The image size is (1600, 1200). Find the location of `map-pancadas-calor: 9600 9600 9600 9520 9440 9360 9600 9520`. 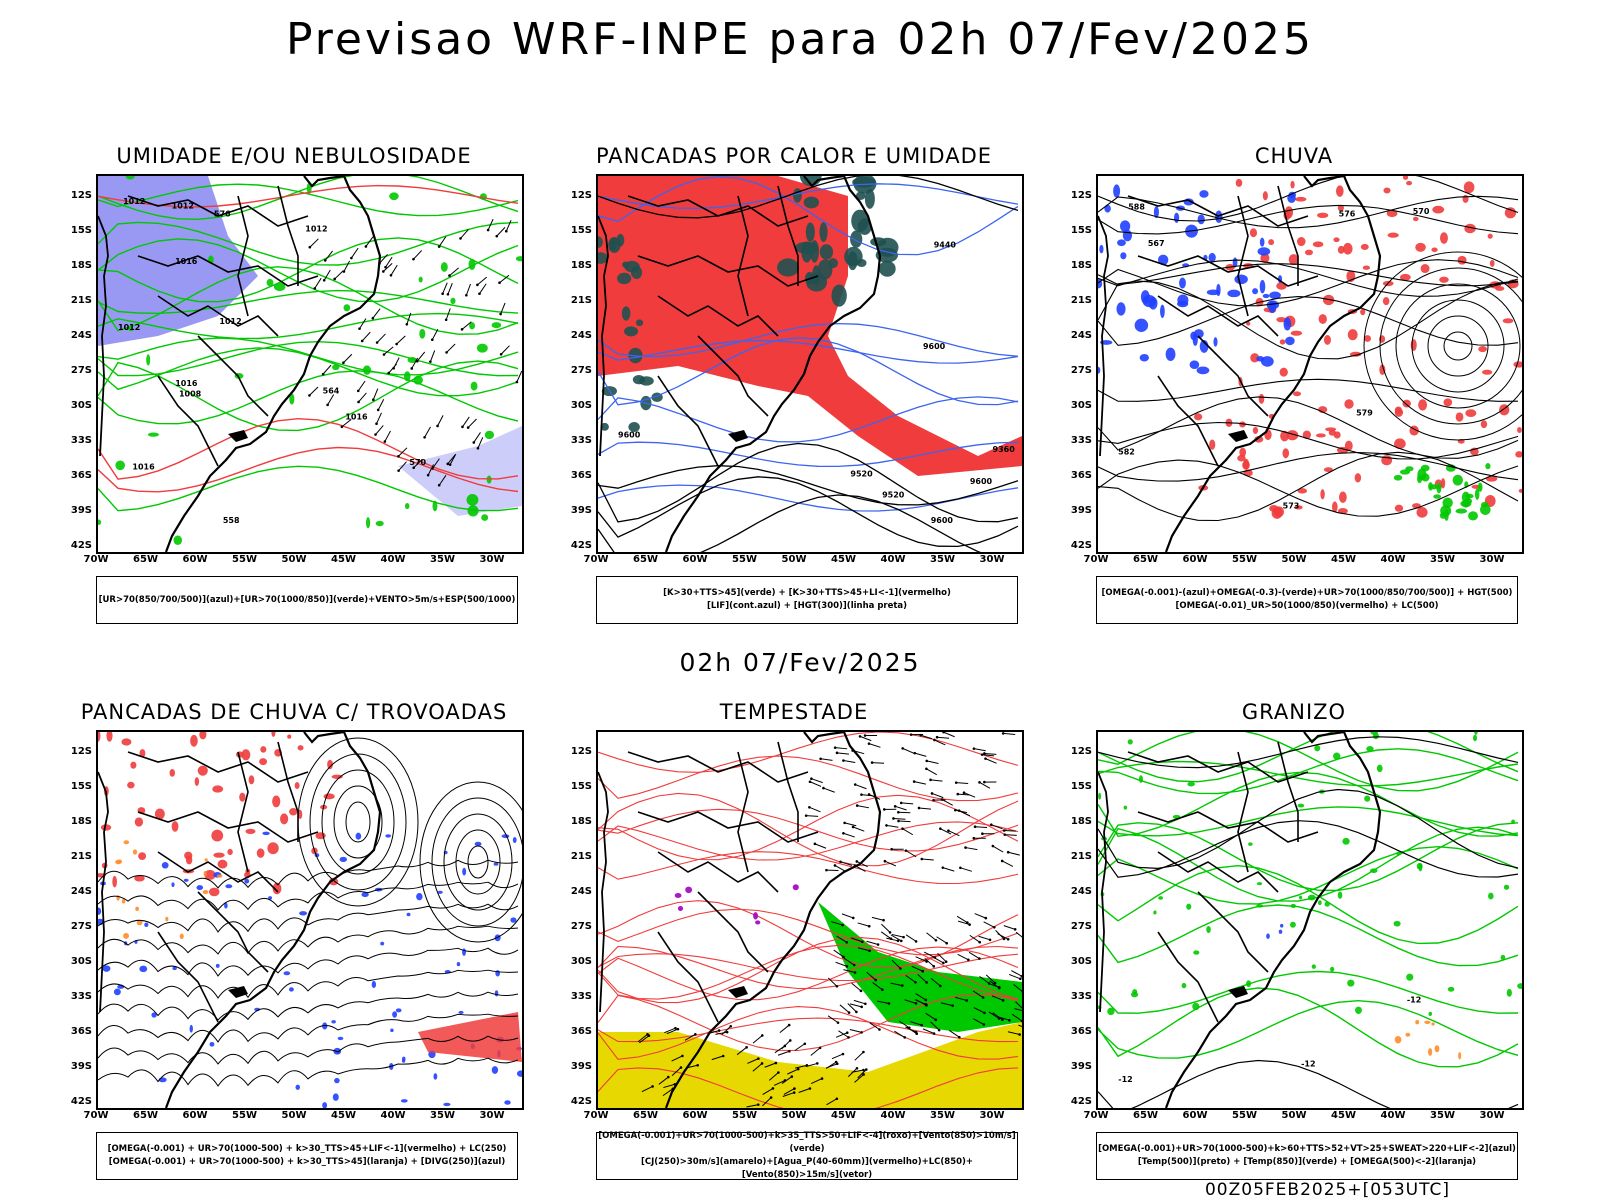

map-pancadas-calor: 9600 9600 9600 9520 9440 9360 9600 9520 is located at coordinates (810, 364).